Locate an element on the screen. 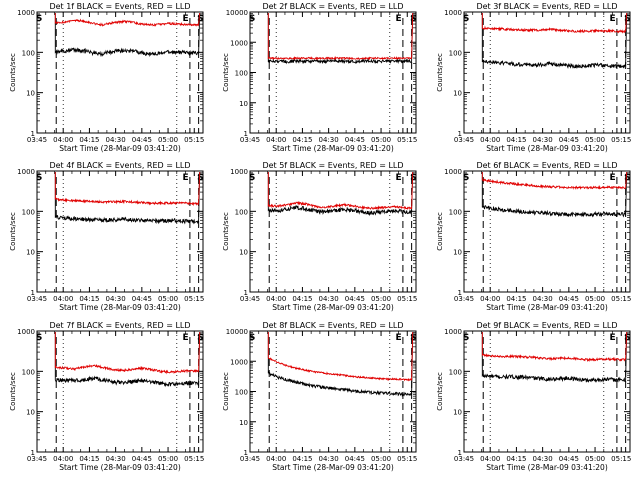 The height and width of the screenshot is (480, 640). chart-title: Det 4f BLACK = Events, RED = LLD is located at coordinates (119, 165).